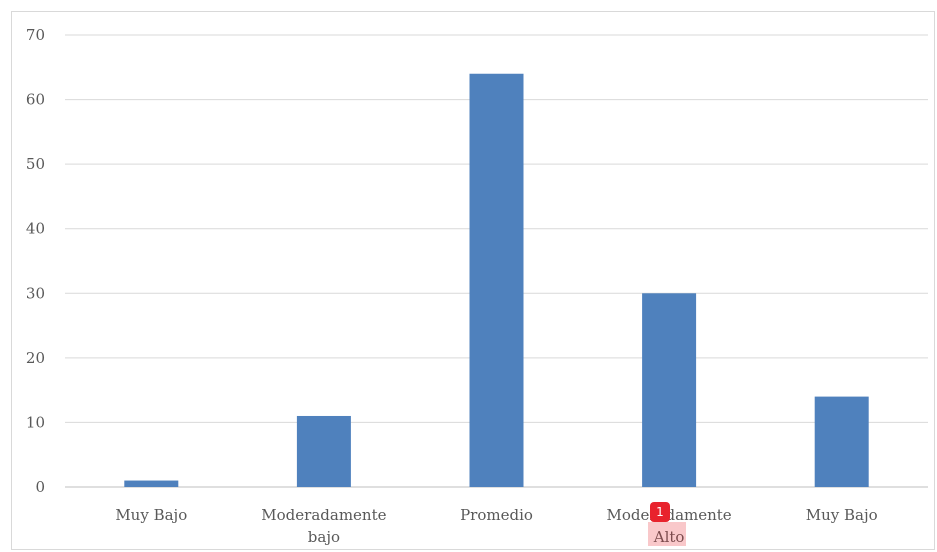 The image size is (937, 552). Describe the element at coordinates (667, 534) in the screenshot. I see `comment-highlight` at that location.